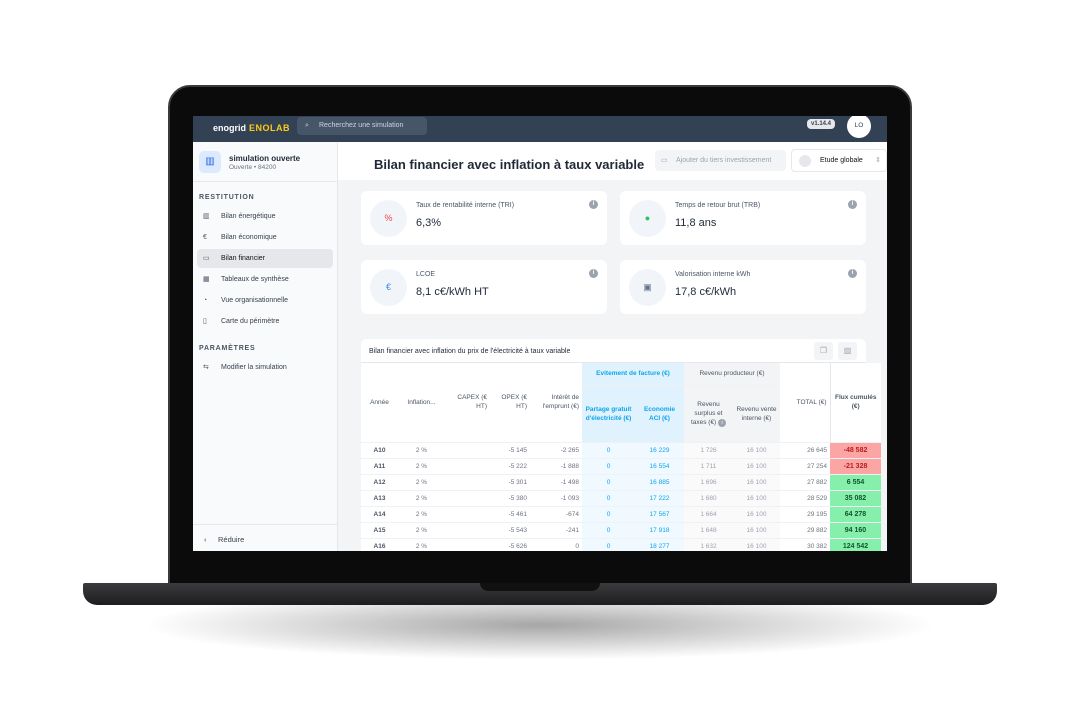 The height and width of the screenshot is (704, 1080). I want to click on kpi-value: 8,1 c€/kWh HT, so click(452, 292).